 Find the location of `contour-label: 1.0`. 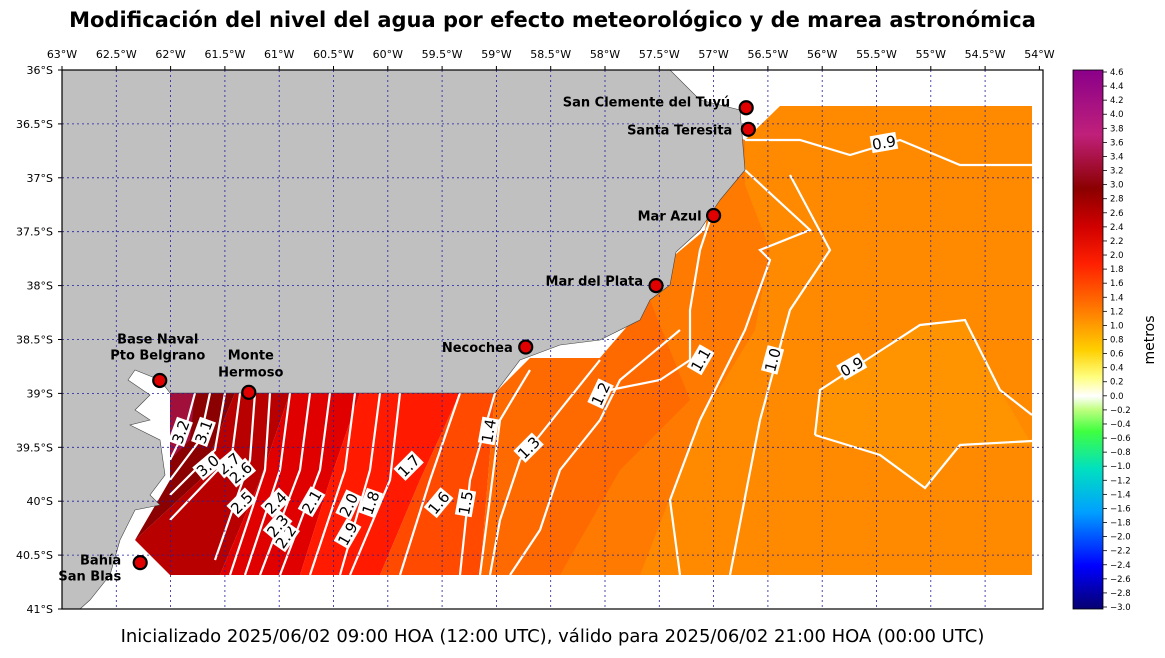

contour-label: 1.0 is located at coordinates (772, 360).